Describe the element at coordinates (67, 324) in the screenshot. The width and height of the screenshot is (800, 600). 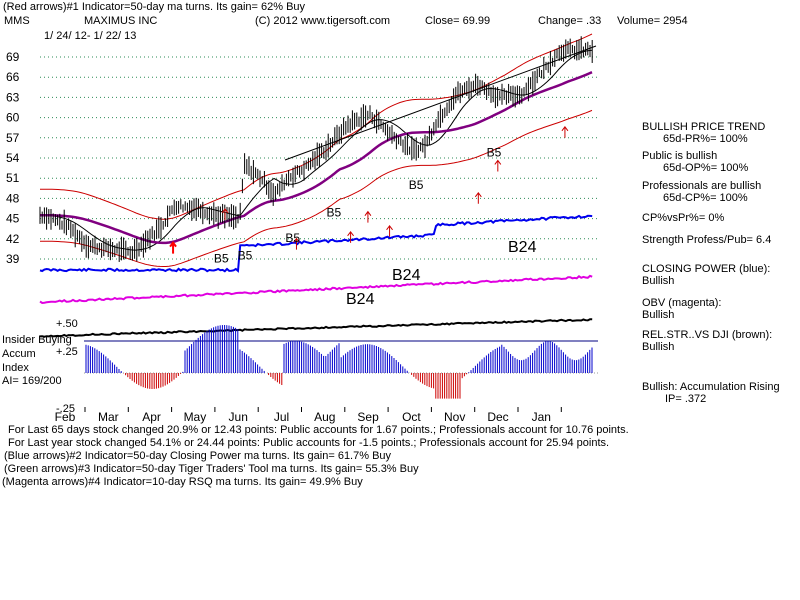
I see `accum-plus50: +.50` at that location.